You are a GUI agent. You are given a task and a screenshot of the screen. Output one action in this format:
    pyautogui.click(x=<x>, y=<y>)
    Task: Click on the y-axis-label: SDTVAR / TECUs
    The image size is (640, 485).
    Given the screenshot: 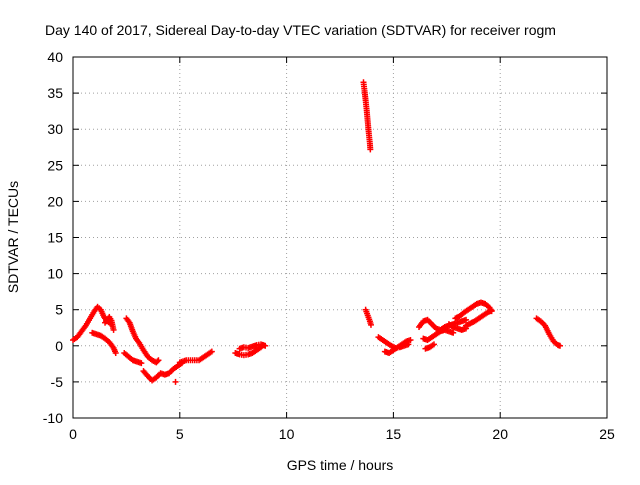 What is the action you would take?
    pyautogui.click(x=13, y=237)
    